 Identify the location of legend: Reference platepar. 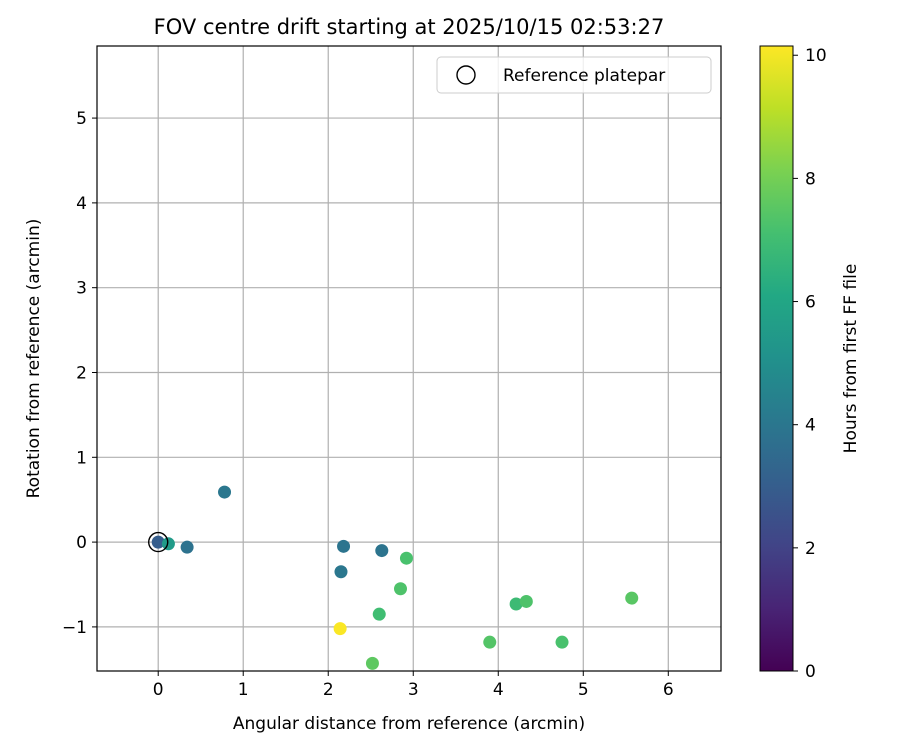
(574, 75).